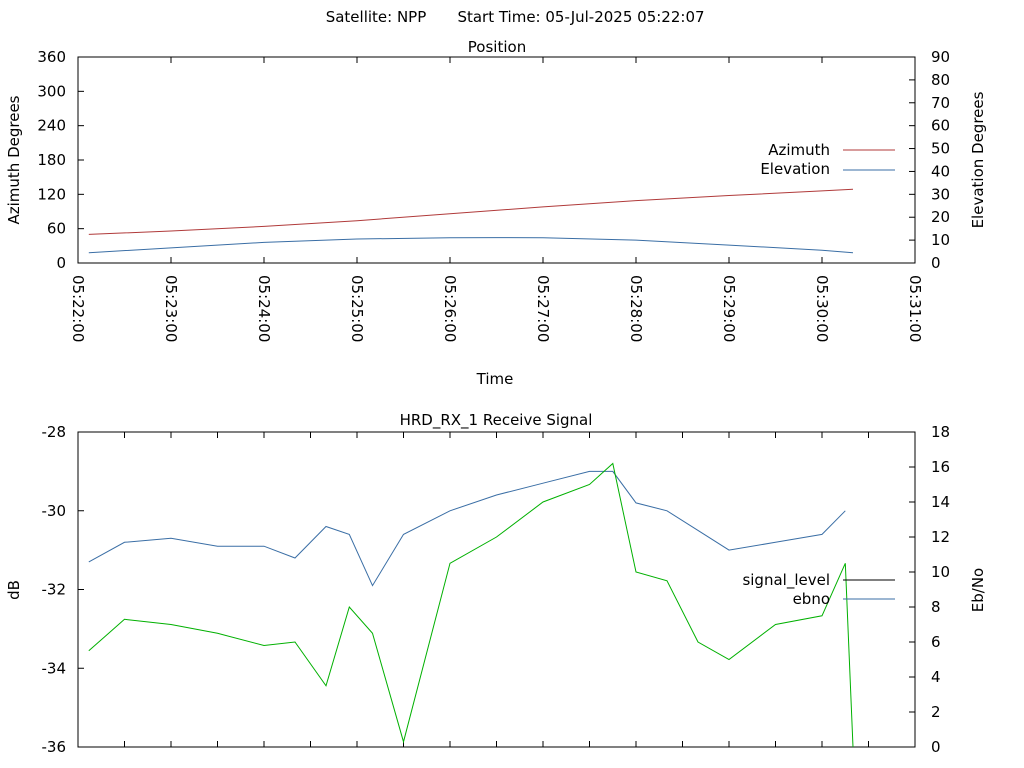 This screenshot has width=1024, height=768. What do you see at coordinates (171, 308) in the screenshot?
I see `x-tick-label: 05:23:00` at bounding box center [171, 308].